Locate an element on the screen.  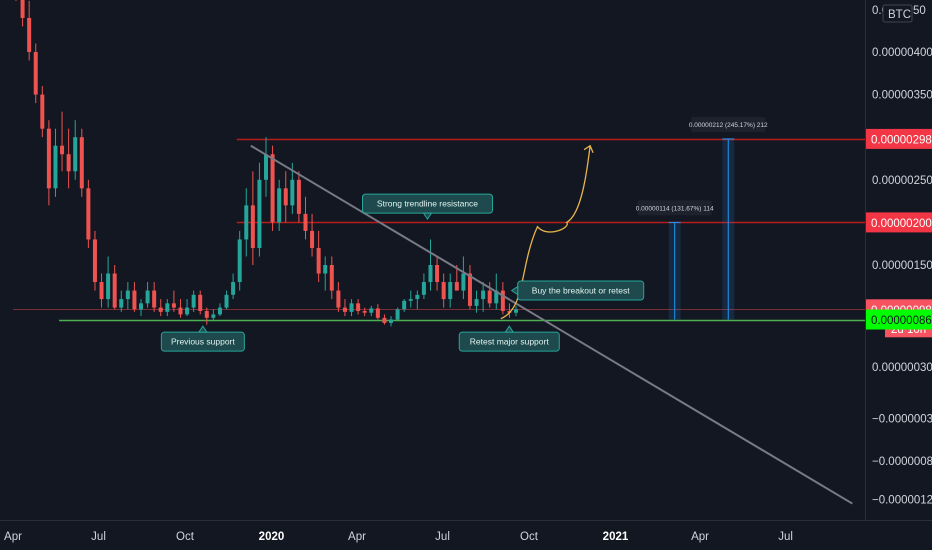
price-tag-label: 0.00000298 is located at coordinates (901, 140).